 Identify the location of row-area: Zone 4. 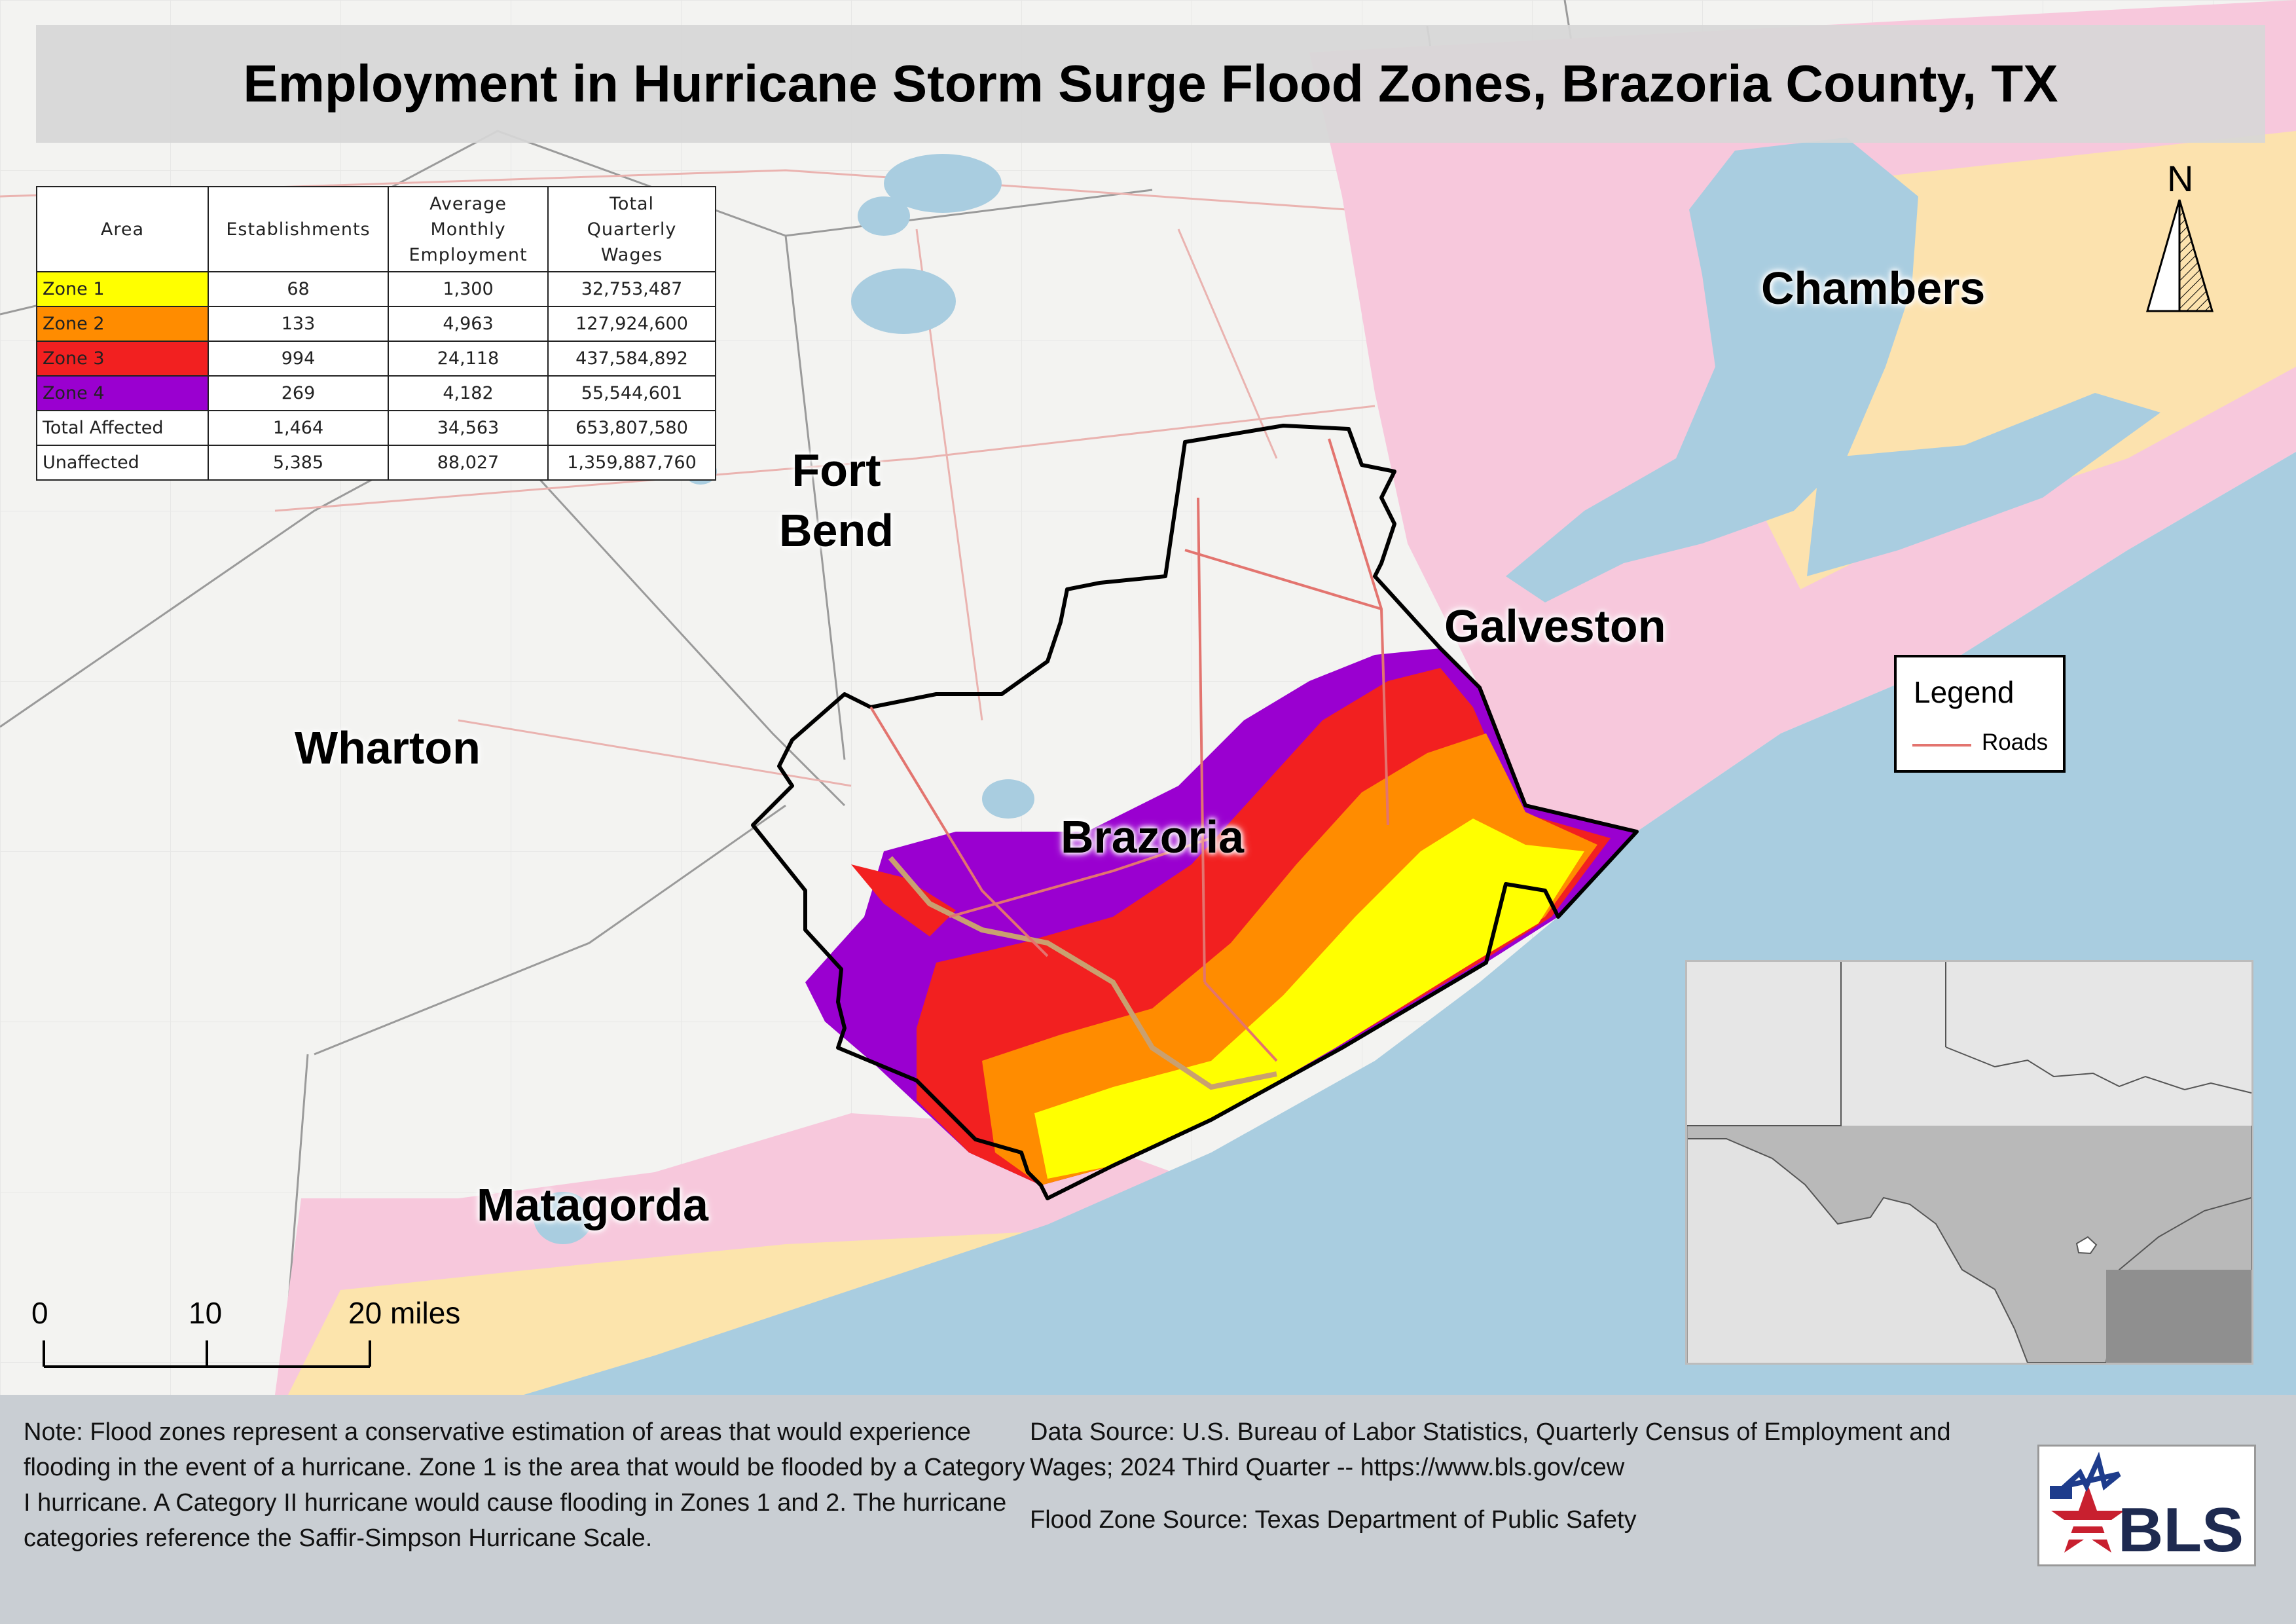
(122, 393).